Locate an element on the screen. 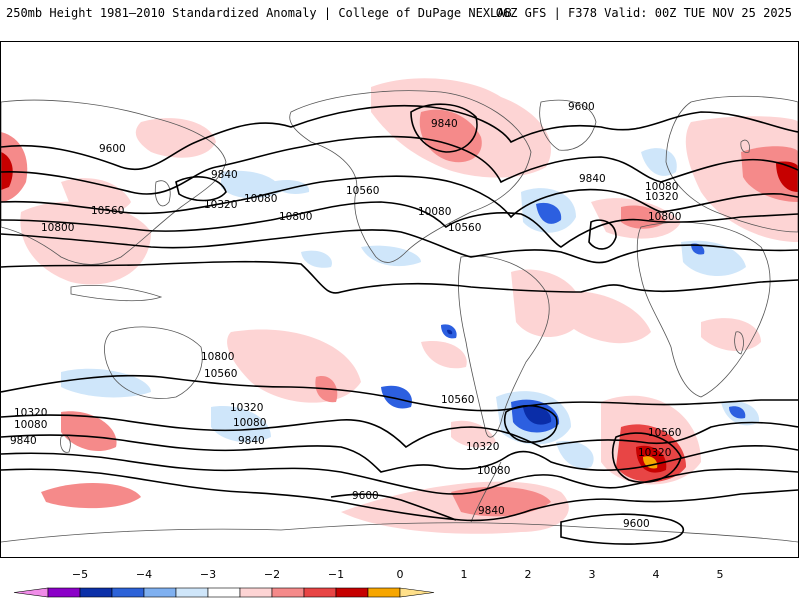  anomaly-neg-pacific-mid is located at coordinates (251, 184).